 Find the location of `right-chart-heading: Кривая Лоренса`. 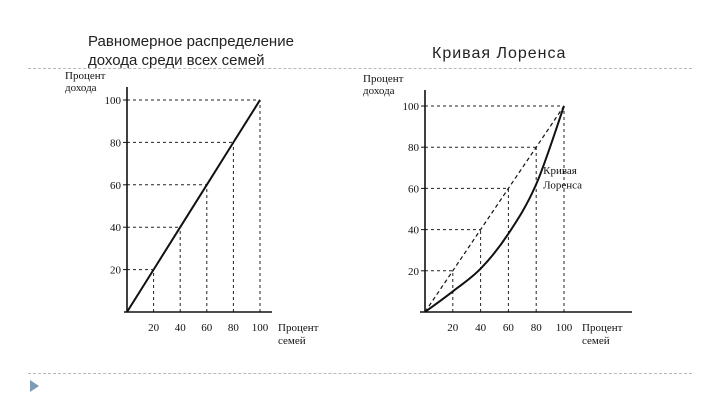

right-chart-heading: Кривая Лоренса is located at coordinates (499, 53).